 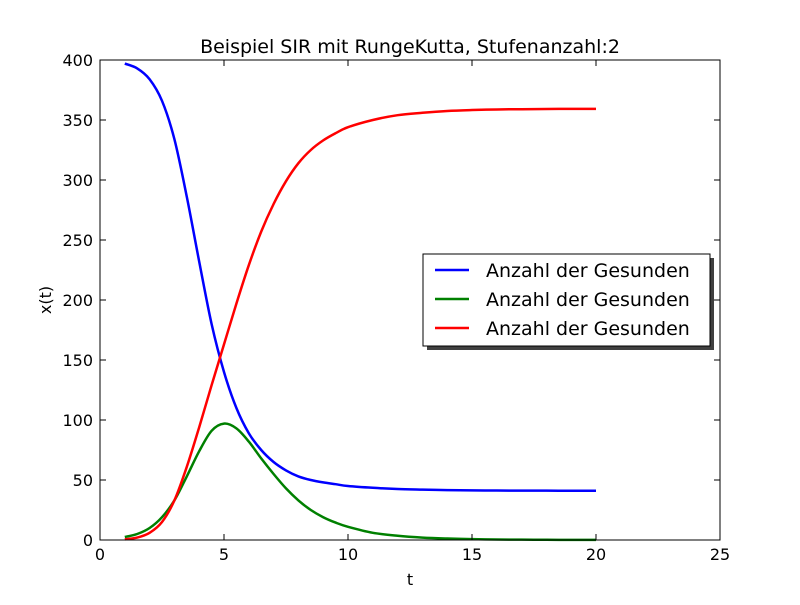 What do you see at coordinates (77, 60) in the screenshot?
I see `y-tick-label: 400` at bounding box center [77, 60].